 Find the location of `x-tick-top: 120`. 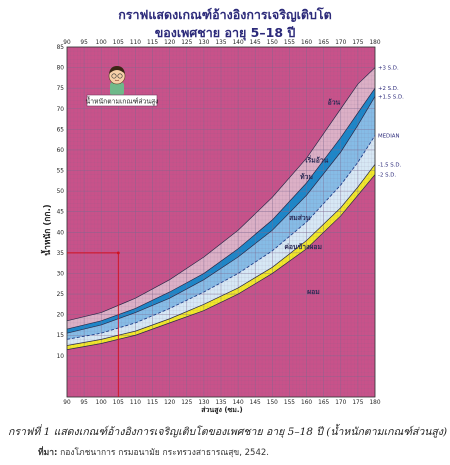

x-tick-top: 120 is located at coordinates (169, 43).